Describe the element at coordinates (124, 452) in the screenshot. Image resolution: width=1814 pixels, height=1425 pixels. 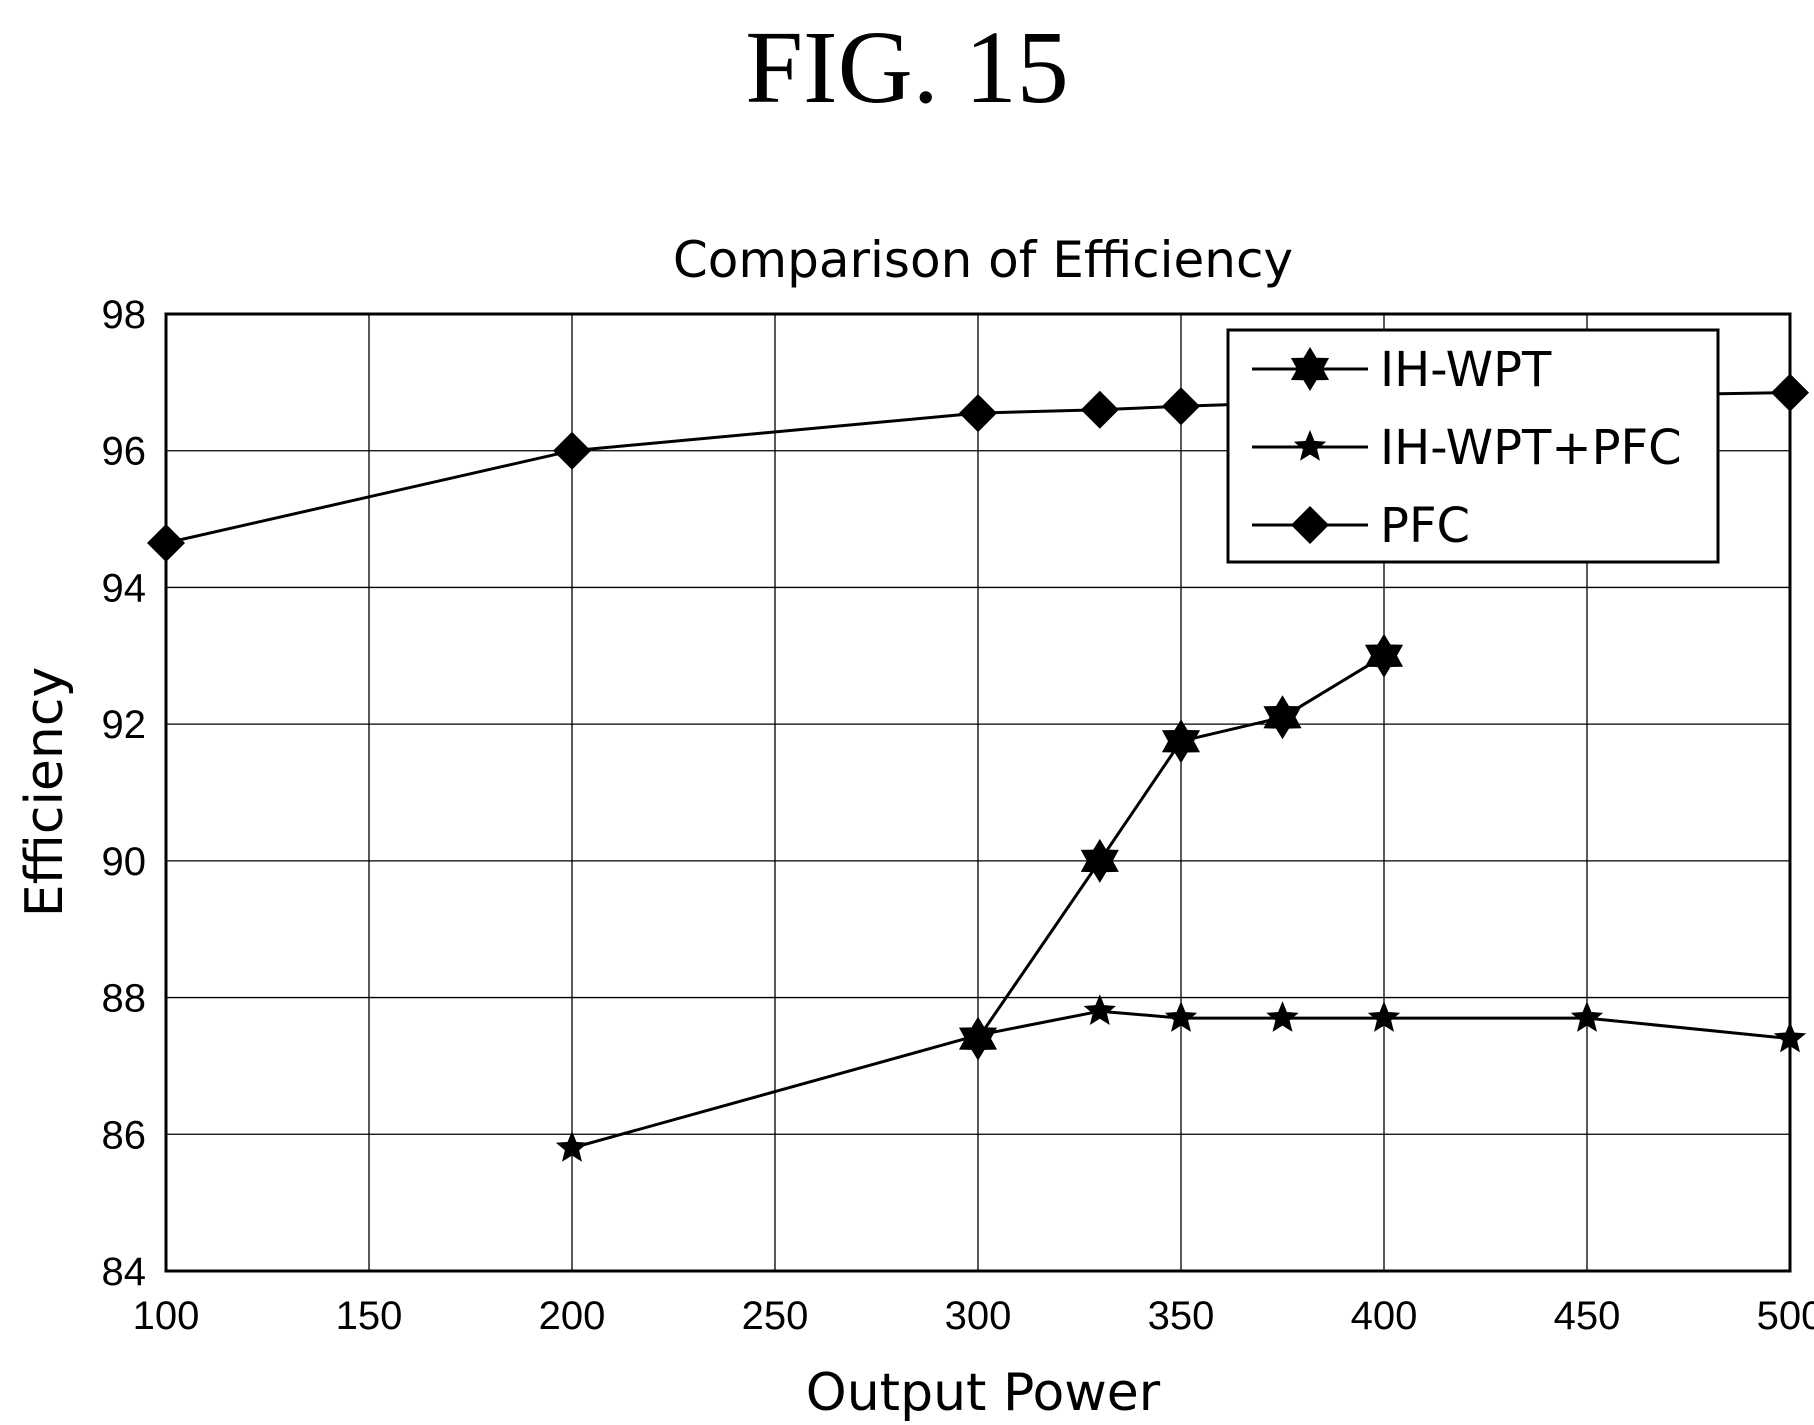
I see `y-tick-label: 96` at that location.